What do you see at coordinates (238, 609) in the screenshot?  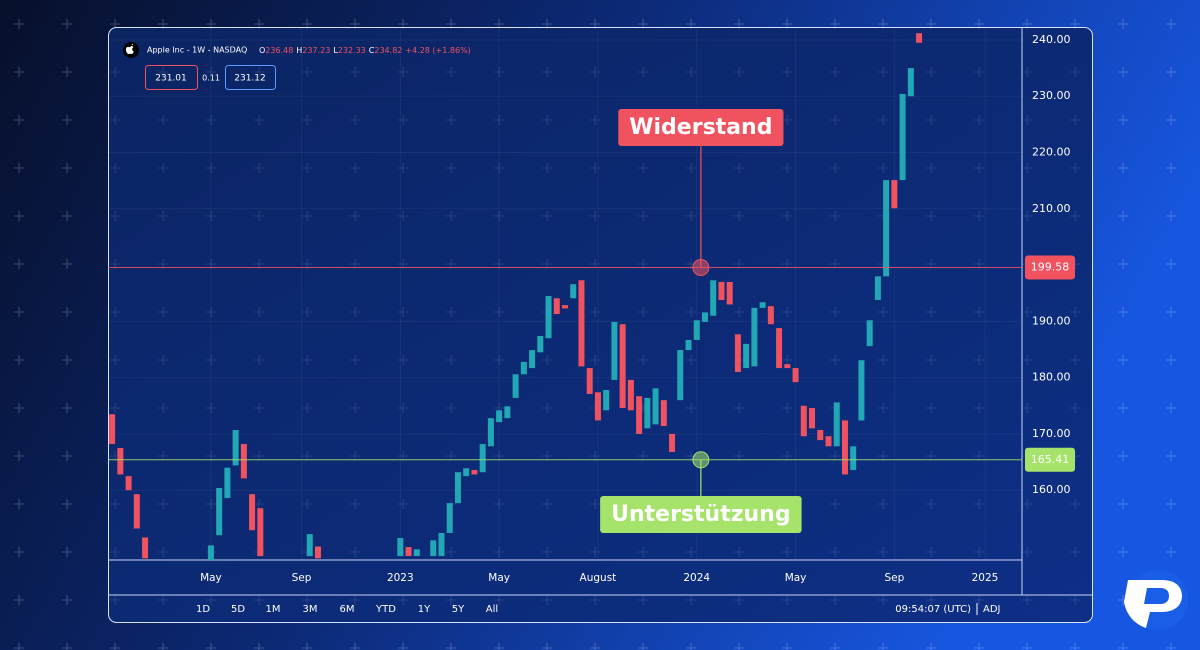 I see `range-button: 5D` at bounding box center [238, 609].